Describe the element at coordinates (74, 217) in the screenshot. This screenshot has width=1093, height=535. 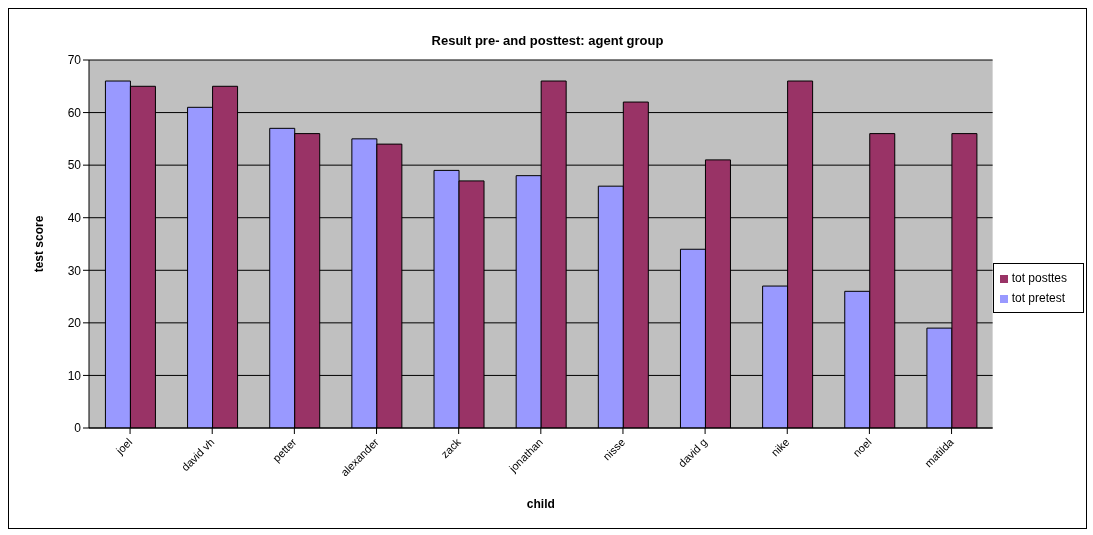
I see `y-tick-label: 40` at that location.